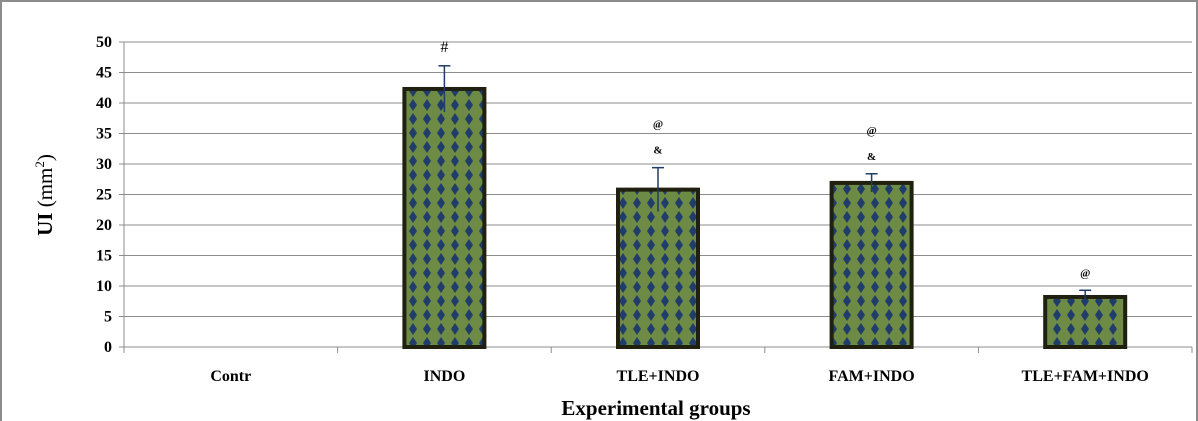  I want to click on y-tick-label: 0, so click(108, 347).